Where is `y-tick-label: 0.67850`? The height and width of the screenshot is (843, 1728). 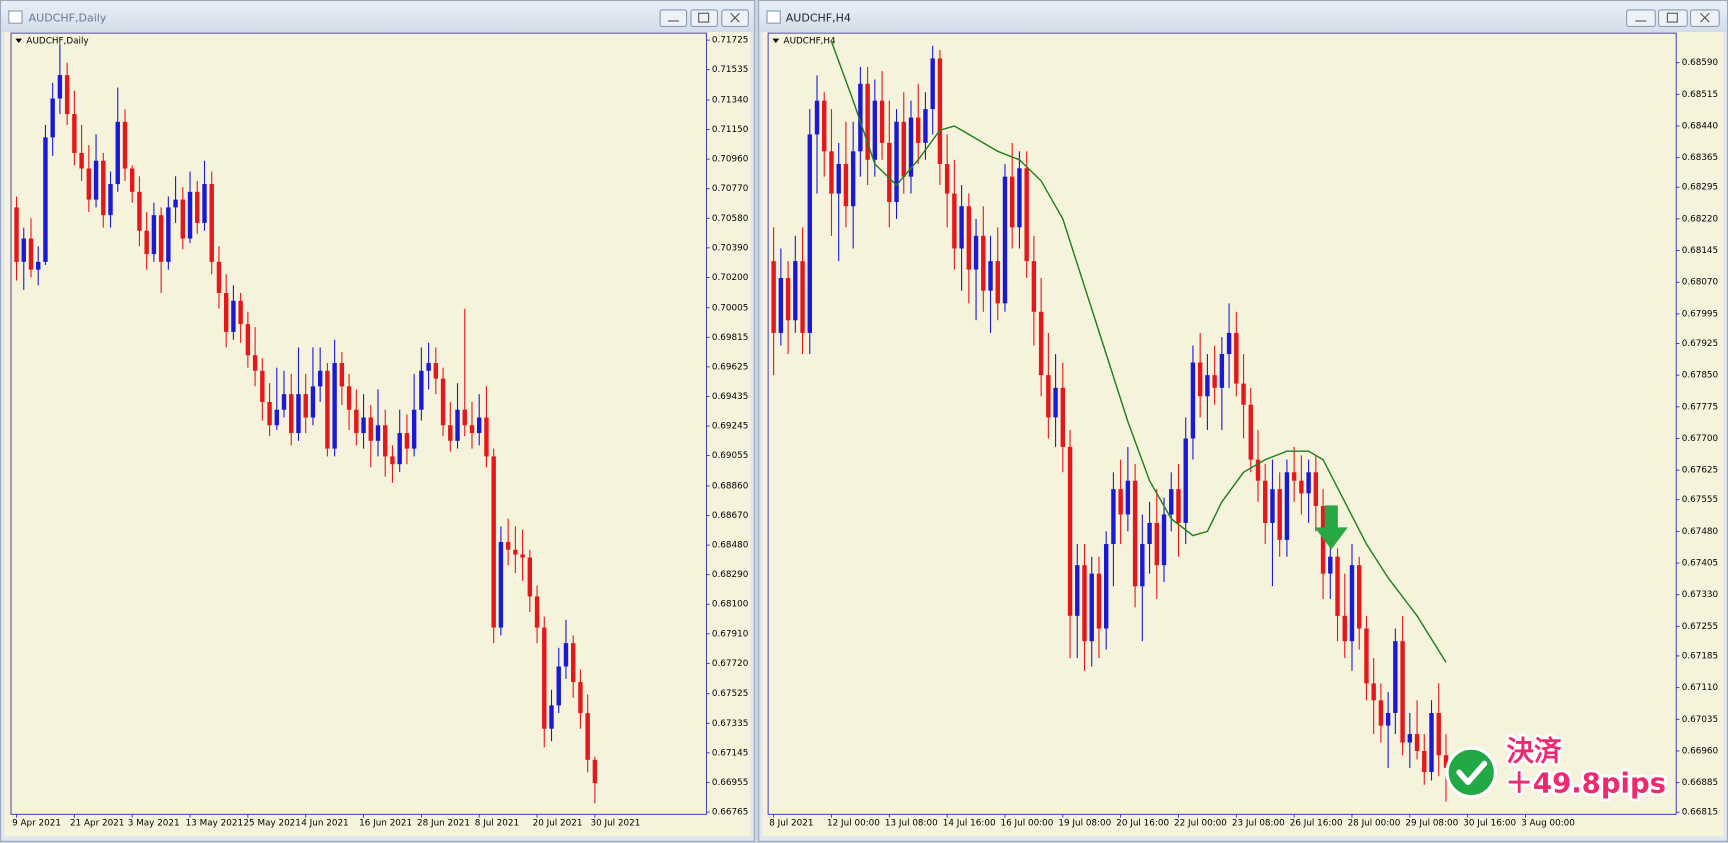 y-tick-label: 0.67850 is located at coordinates (1700, 376).